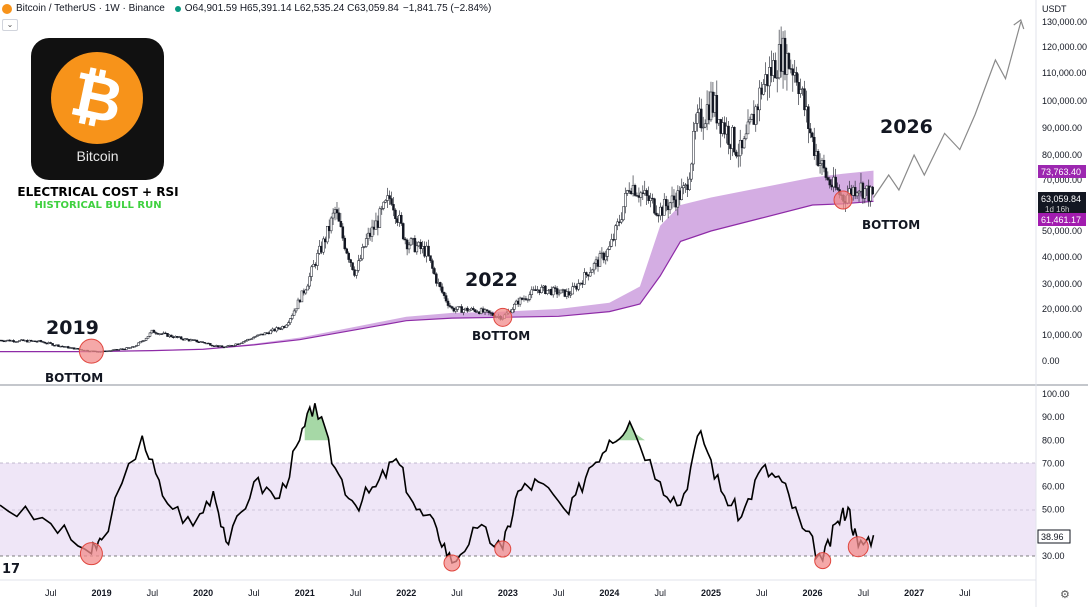 Image resolution: width=1088 pixels, height=607 pixels. What do you see at coordinates (177, 9) in the screenshot?
I see `market-status-icon` at bounding box center [177, 9].